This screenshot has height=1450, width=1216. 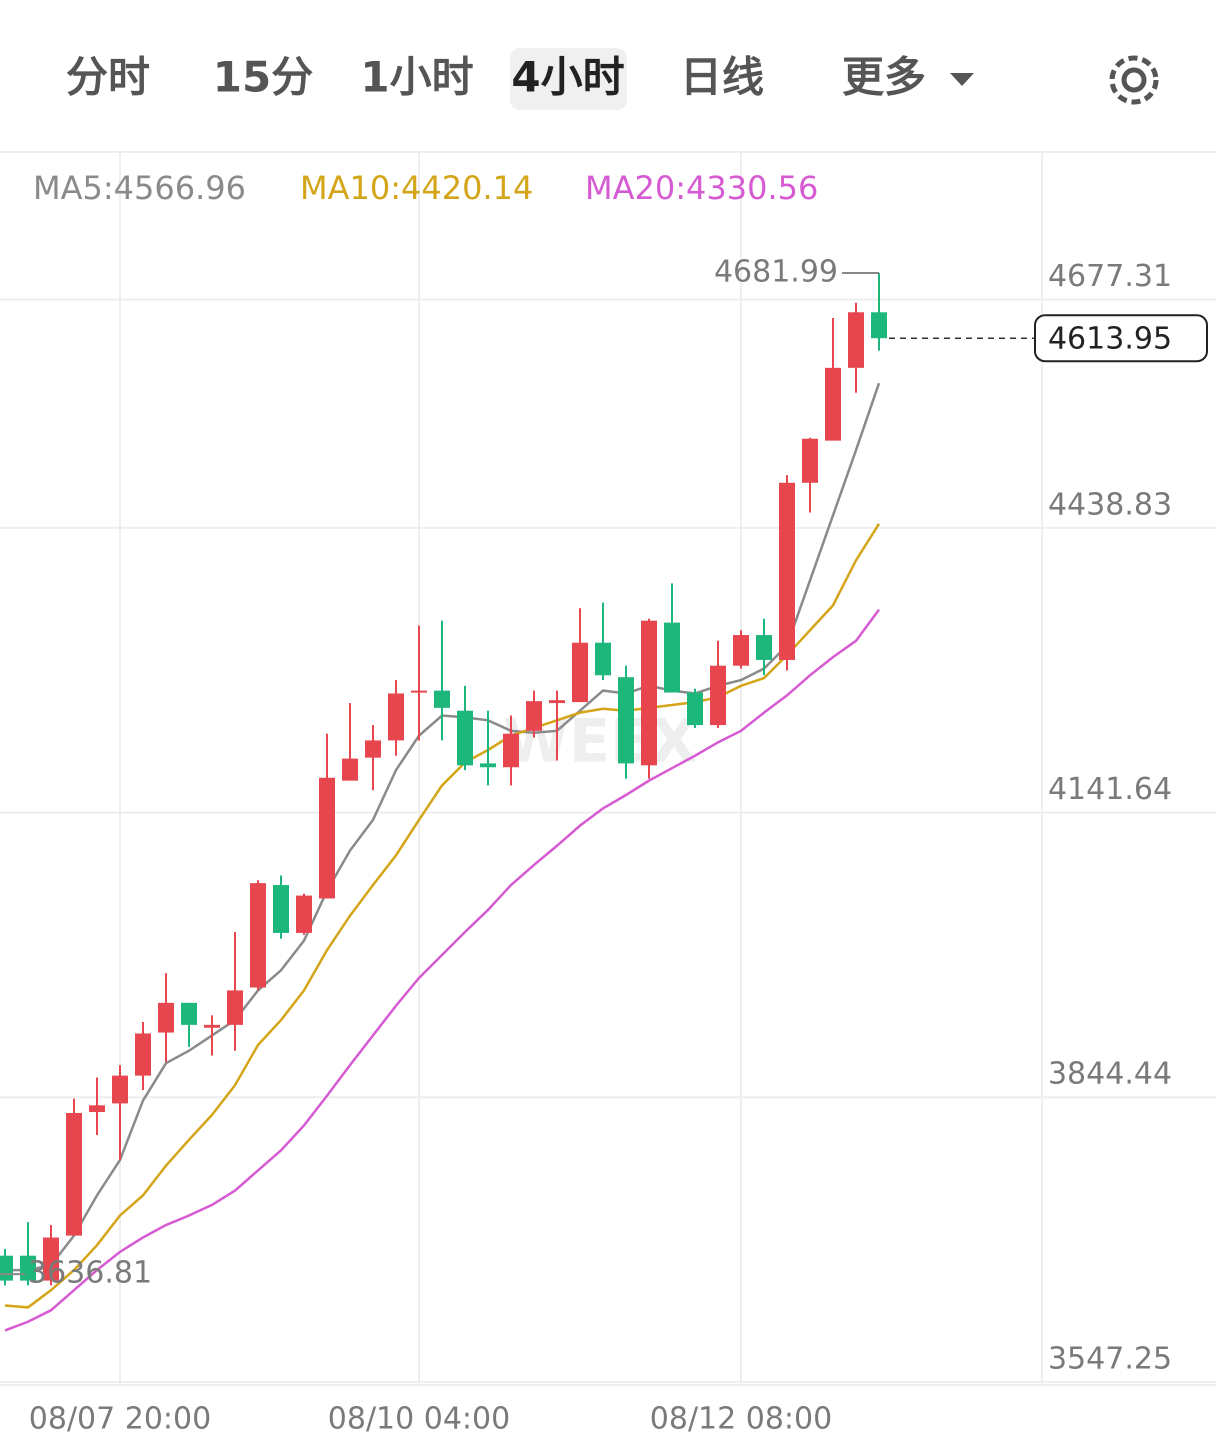 I want to click on y-tick-label: 4438.83, so click(x=1110, y=504).